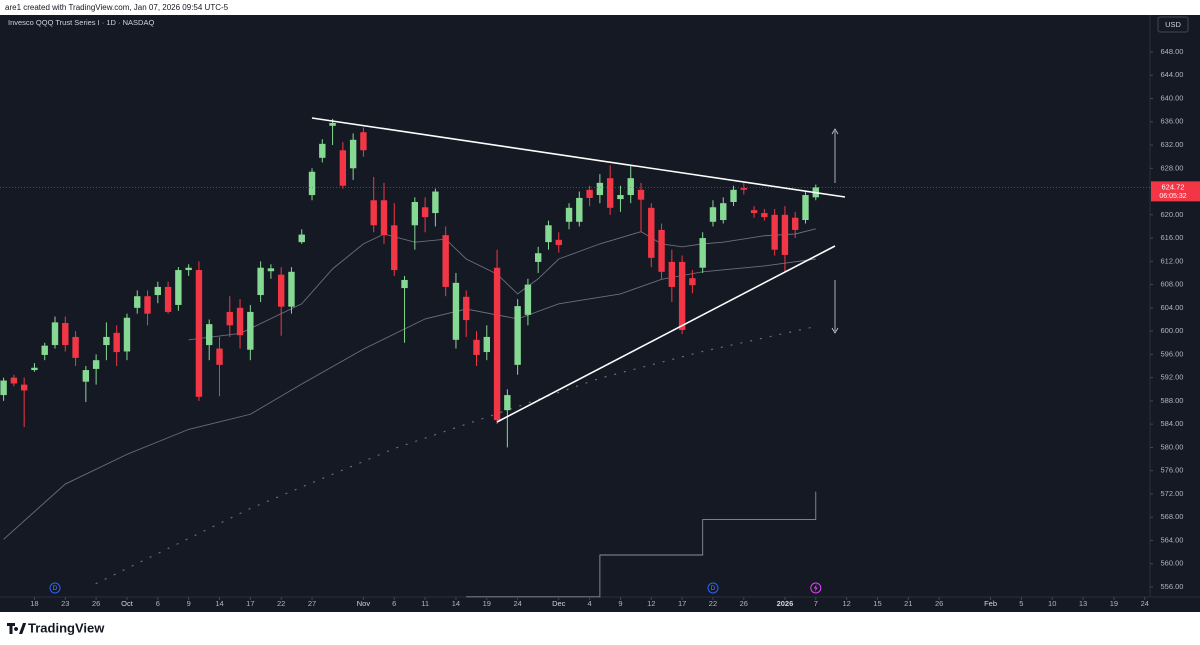  I want to click on symbol-legend: Invesco QQQ Trust Series I · 1D · NASDAQ, so click(81, 22).